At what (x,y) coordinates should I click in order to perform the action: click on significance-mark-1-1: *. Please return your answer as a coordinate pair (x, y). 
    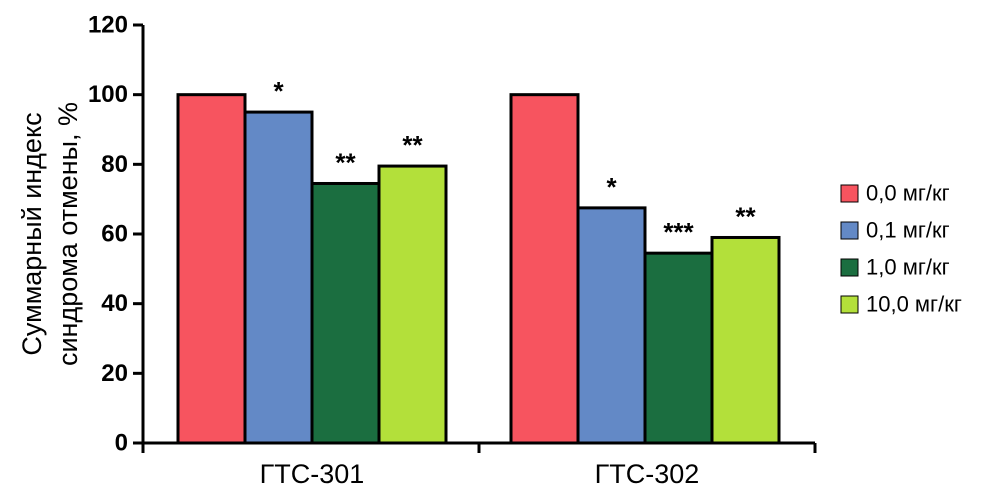
    Looking at the image, I should click on (611, 187).